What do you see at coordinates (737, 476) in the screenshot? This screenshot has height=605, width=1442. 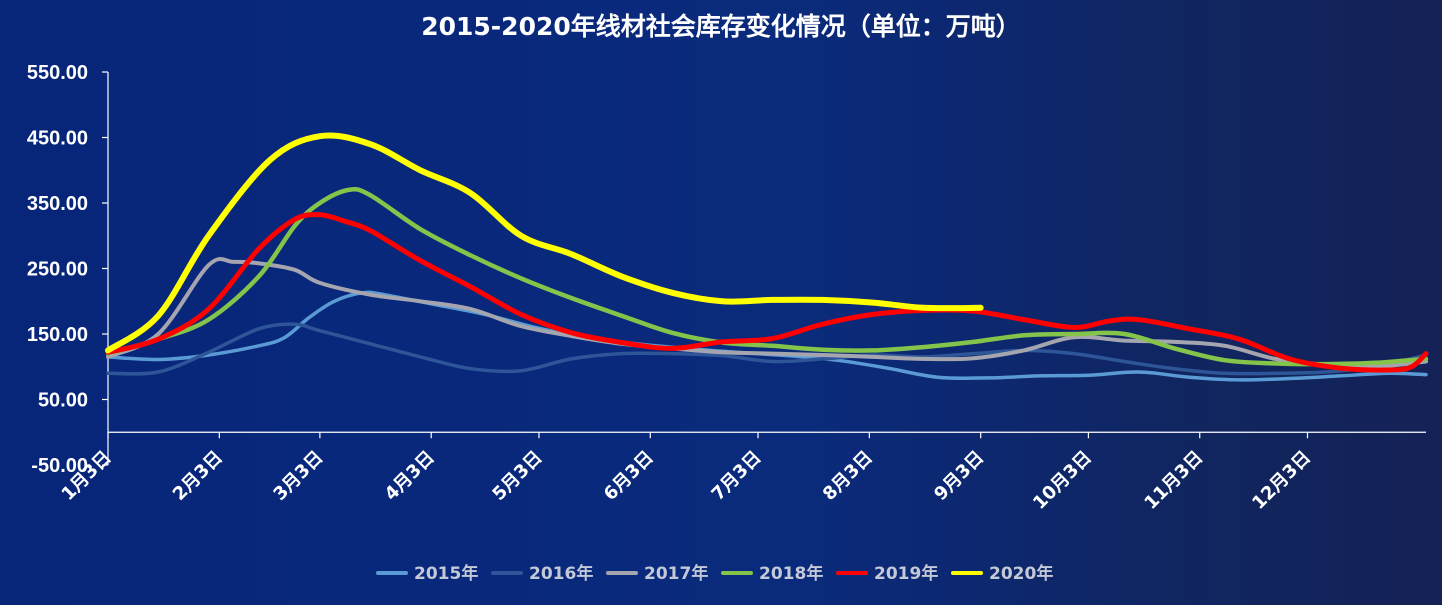 I see `x-tick-label: 7月3日` at bounding box center [737, 476].